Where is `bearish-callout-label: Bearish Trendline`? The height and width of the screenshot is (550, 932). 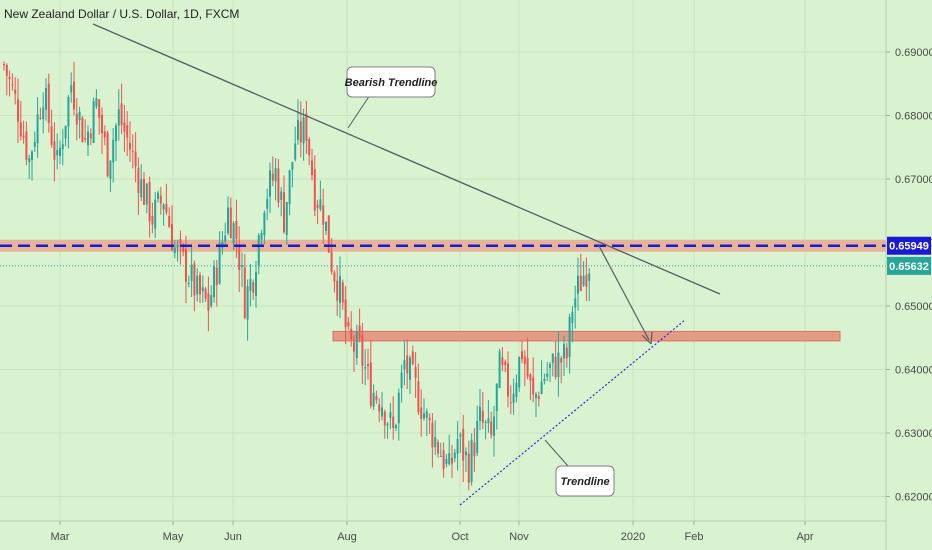 bearish-callout-label: Bearish Trendline is located at coordinates (391, 83).